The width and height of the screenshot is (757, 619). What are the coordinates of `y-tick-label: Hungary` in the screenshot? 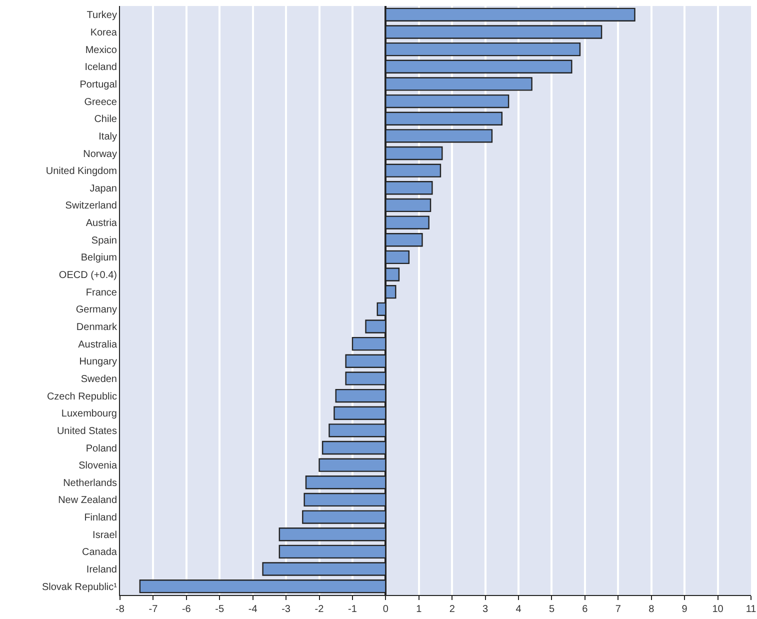 It's located at (98, 362).